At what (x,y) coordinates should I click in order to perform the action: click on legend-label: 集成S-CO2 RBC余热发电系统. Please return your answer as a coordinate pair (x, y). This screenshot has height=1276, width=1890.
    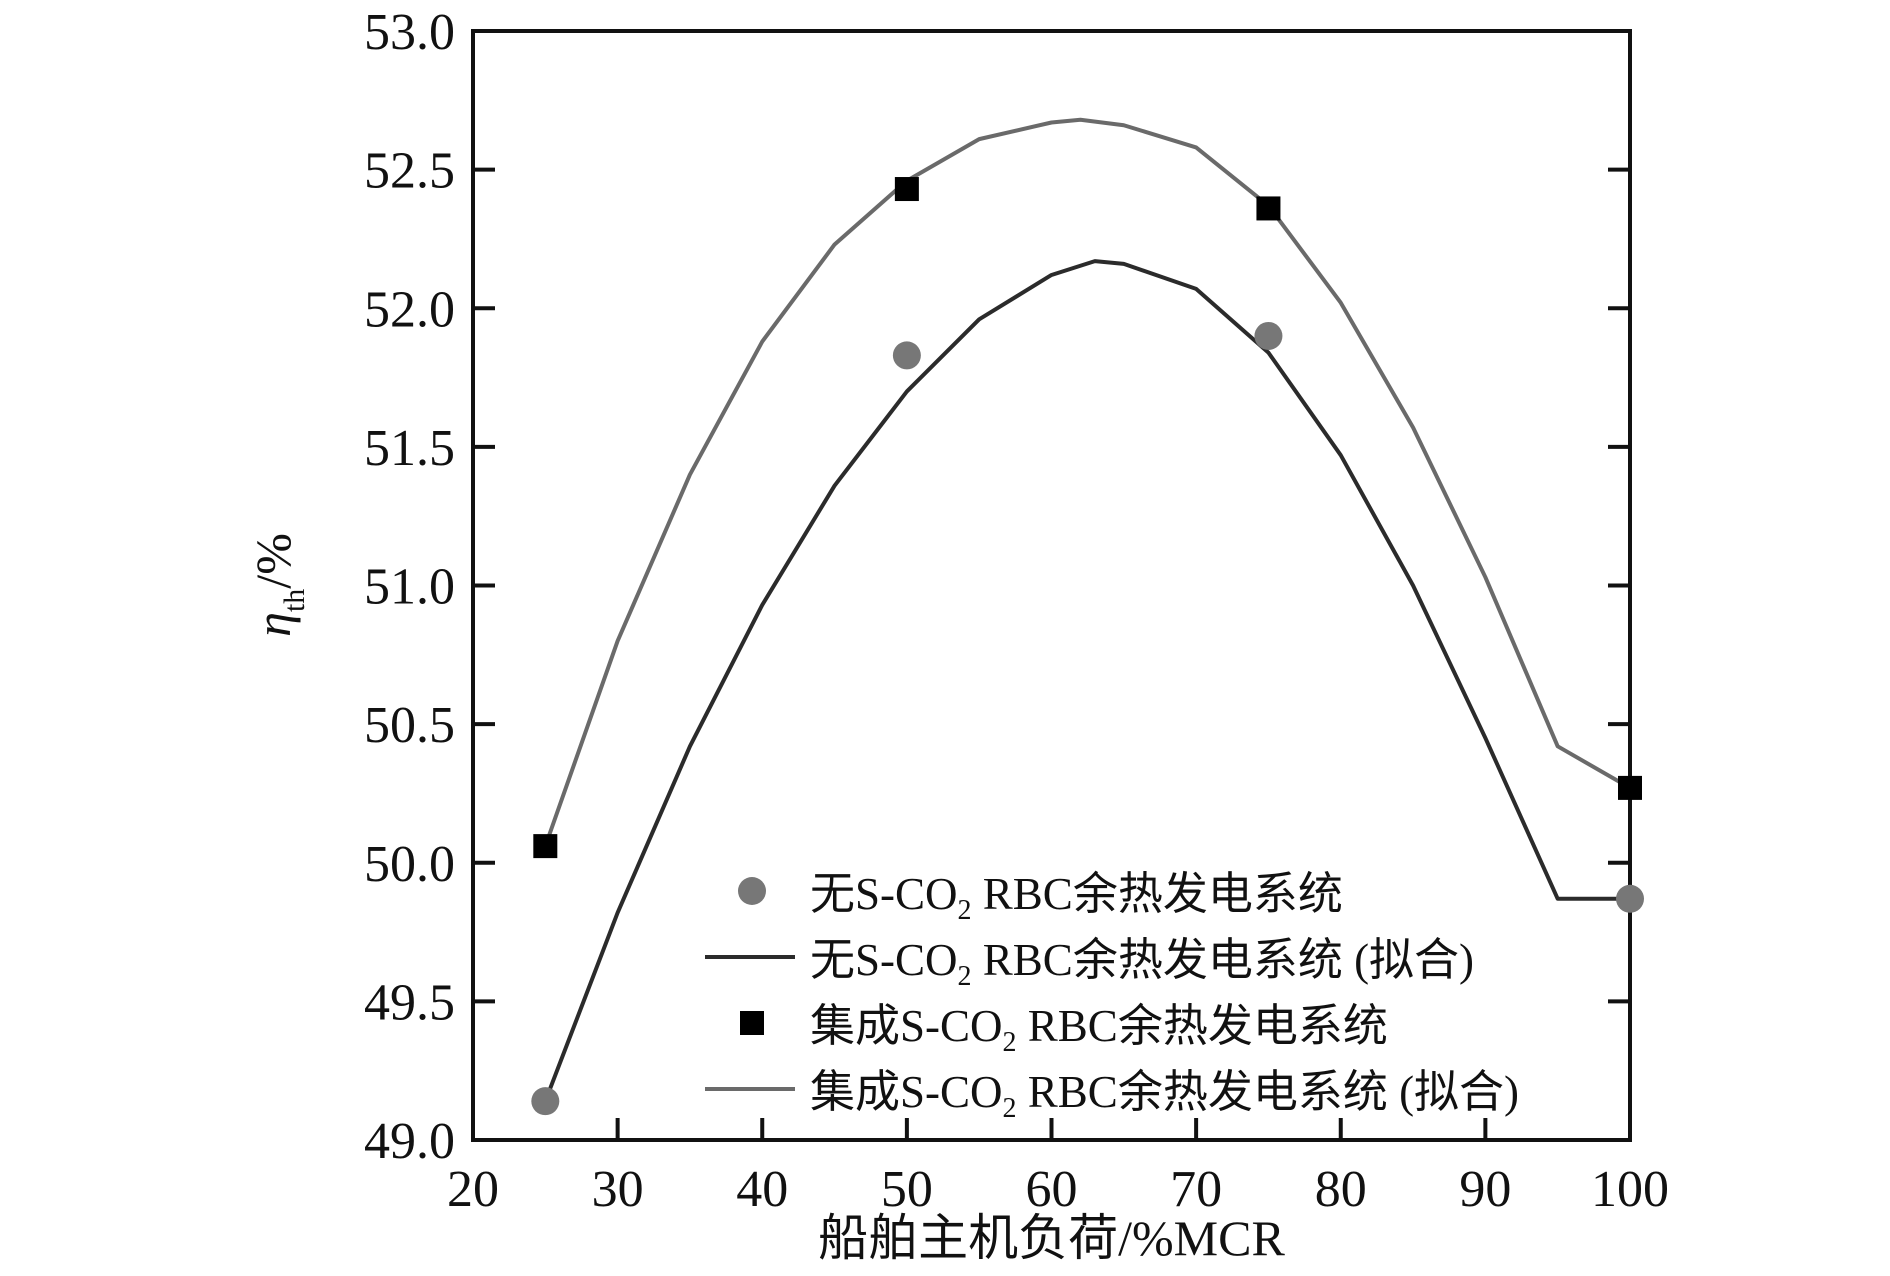
    Looking at the image, I should click on (1099, 1029).